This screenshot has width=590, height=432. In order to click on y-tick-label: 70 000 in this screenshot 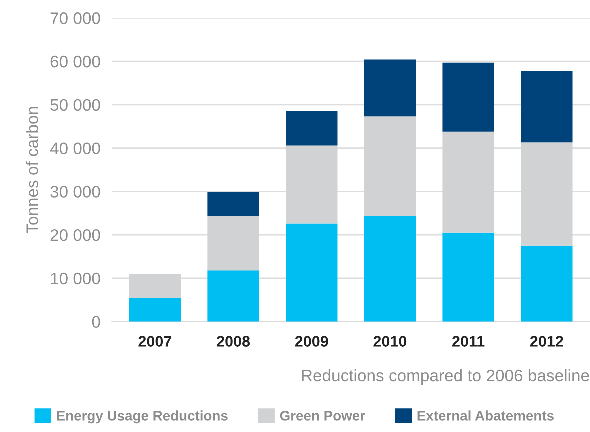, I will do `click(75, 18)`.